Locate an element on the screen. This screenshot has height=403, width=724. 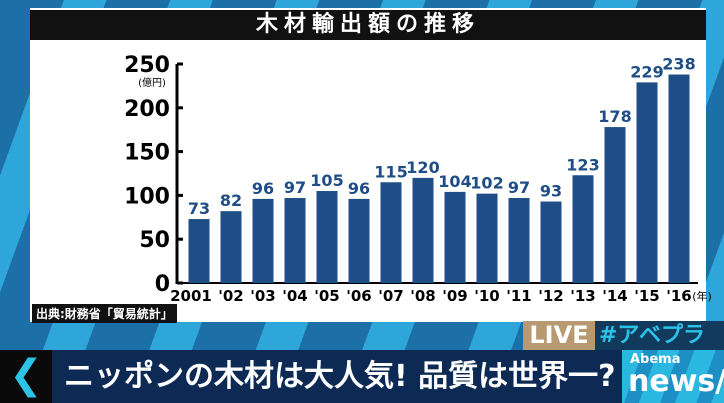
data-label: 73 is located at coordinates (199, 208).